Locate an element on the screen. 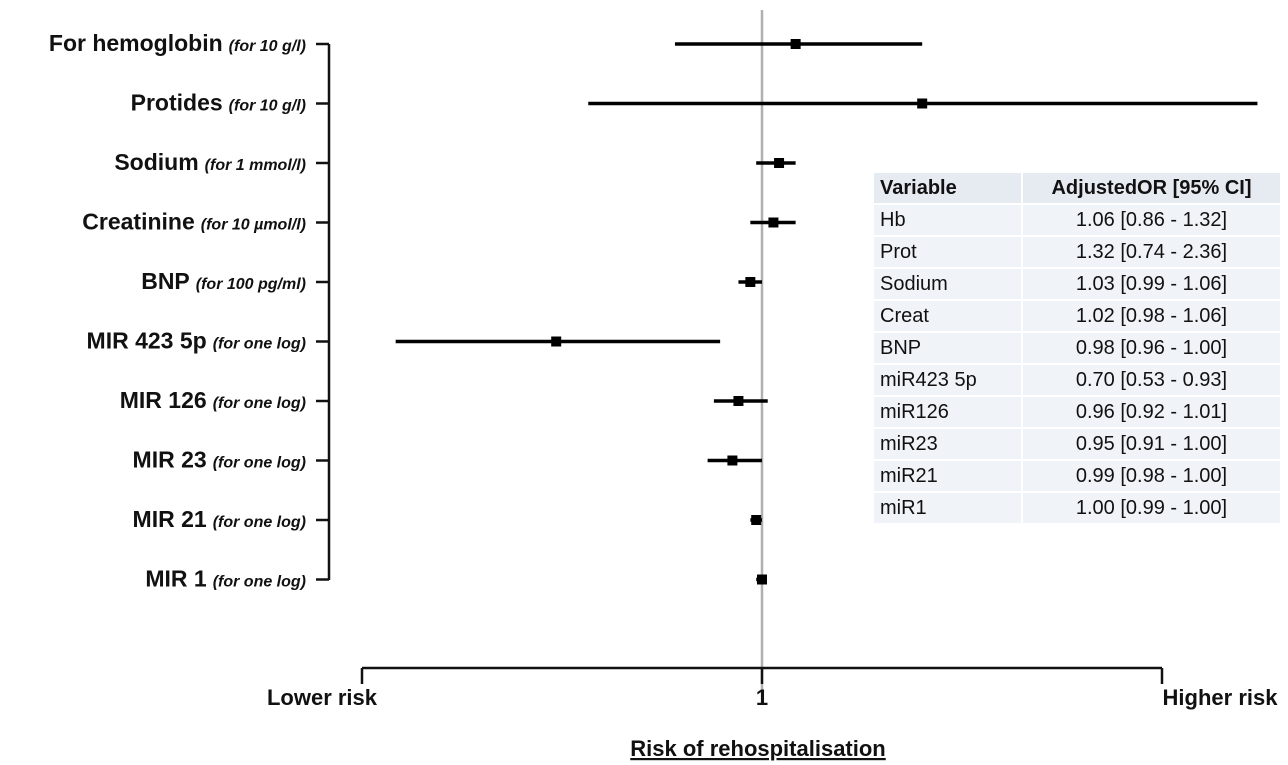 This screenshot has width=1288, height=765. table-cell-variable: miR21 is located at coordinates (947, 476).